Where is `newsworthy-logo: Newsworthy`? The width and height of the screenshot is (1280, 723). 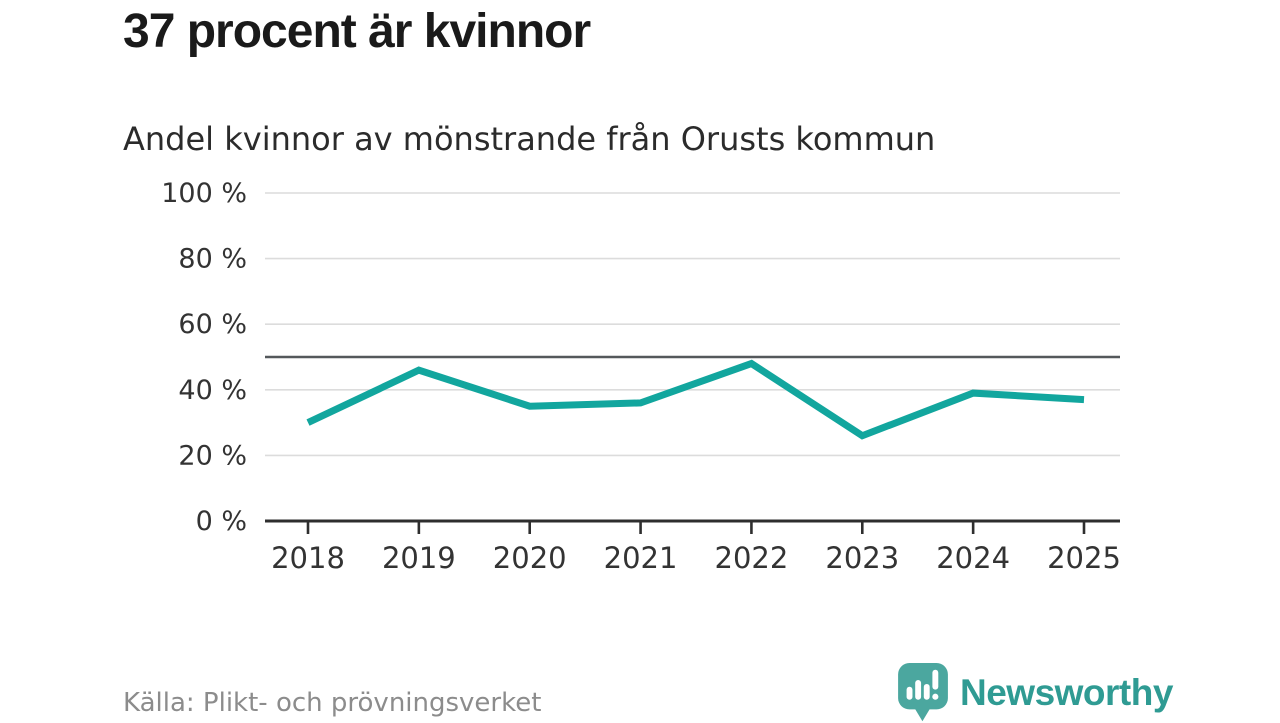 newsworthy-logo: Newsworthy is located at coordinates (1035, 693).